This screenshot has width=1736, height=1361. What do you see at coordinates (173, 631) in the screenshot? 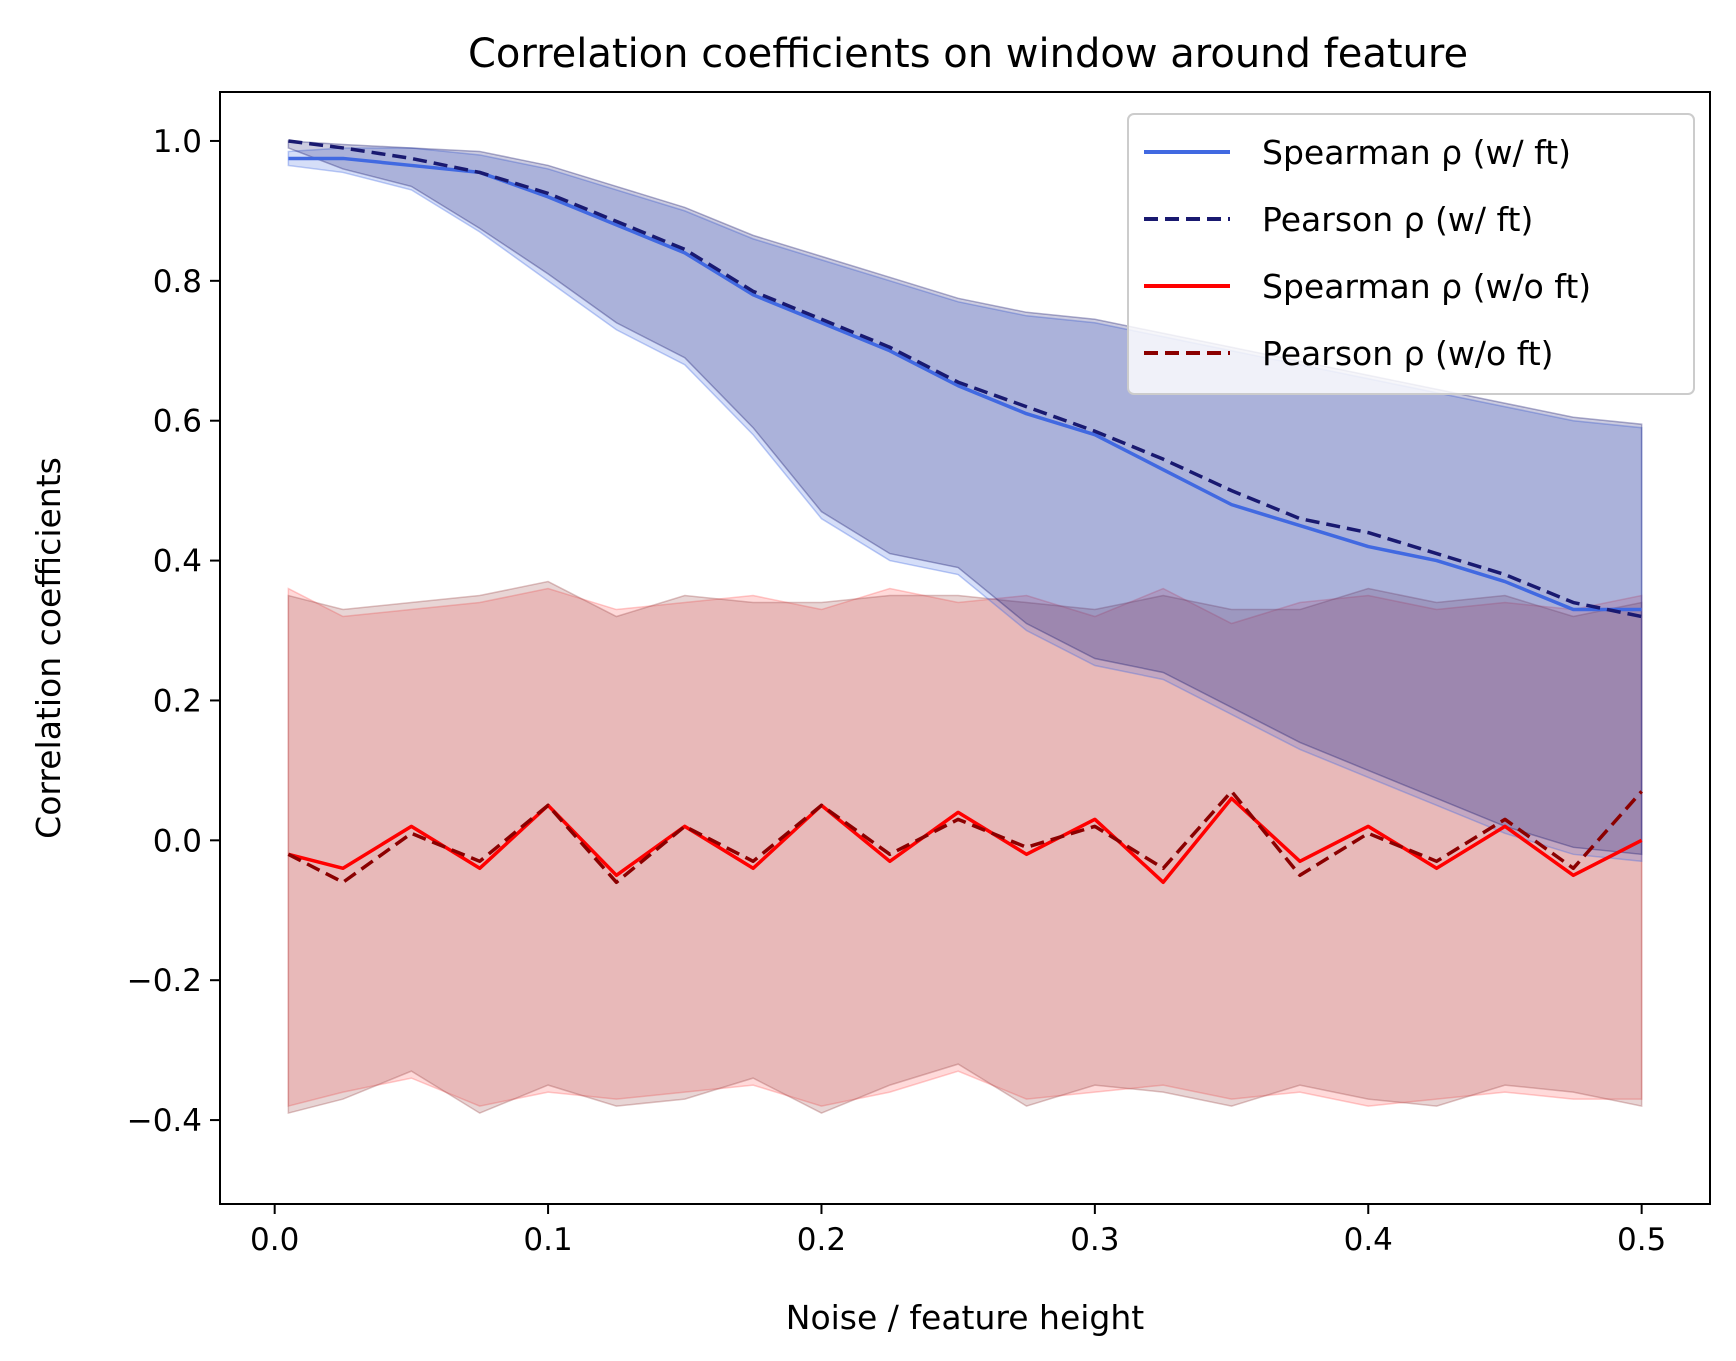
I see `y-axis: −0.4 −0.2 0.0 0.2 0.4 0.6 0.8 1.0` at bounding box center [173, 631].